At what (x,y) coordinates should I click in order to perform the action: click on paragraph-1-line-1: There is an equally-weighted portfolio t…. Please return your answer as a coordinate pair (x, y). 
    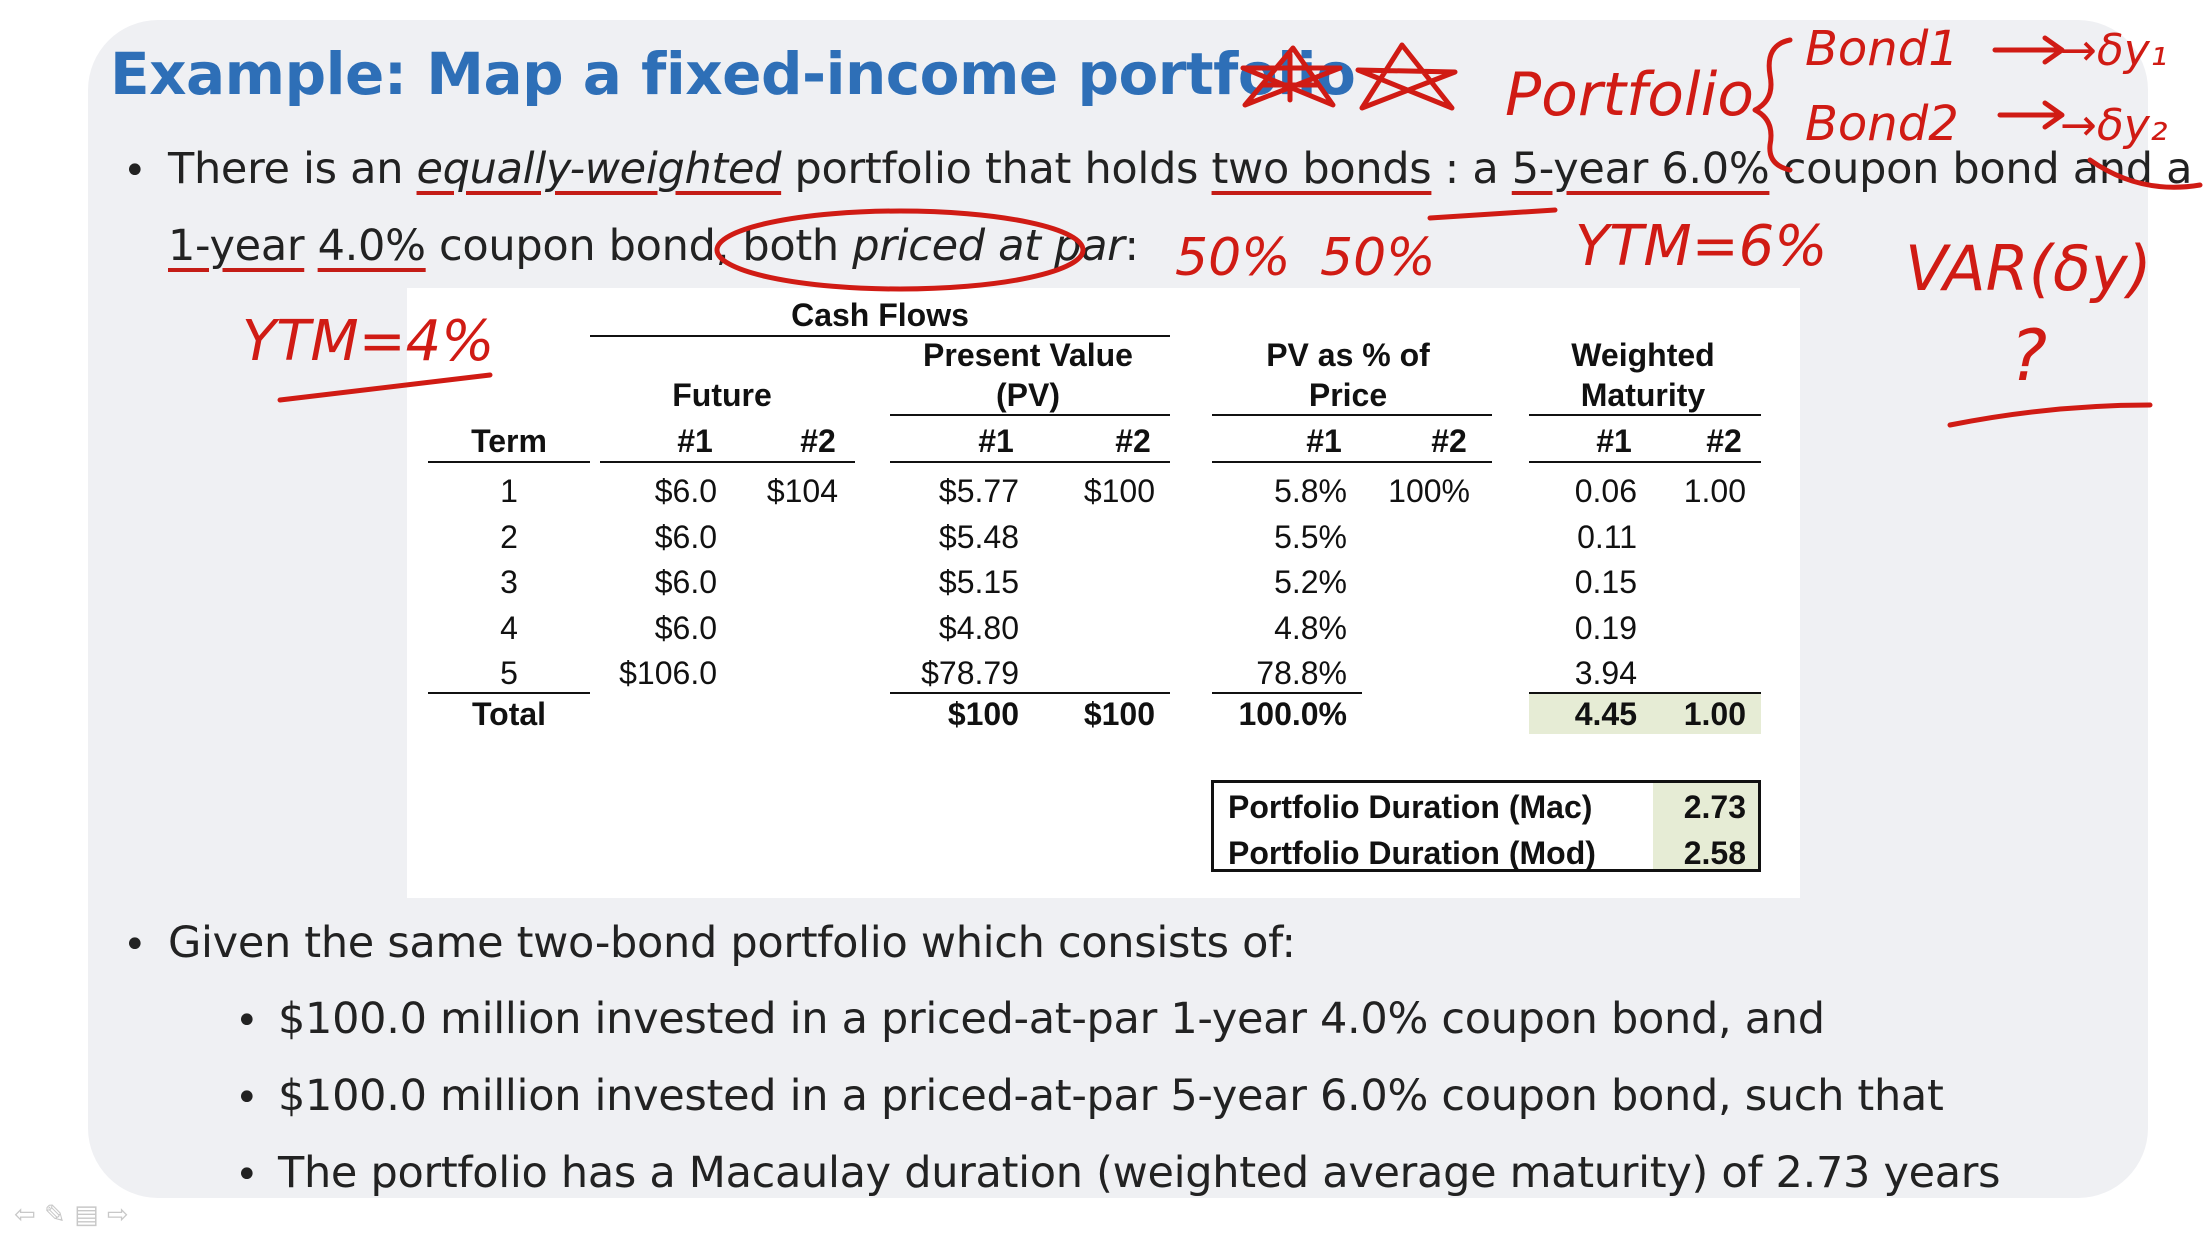
    Looking at the image, I should click on (1180, 169).